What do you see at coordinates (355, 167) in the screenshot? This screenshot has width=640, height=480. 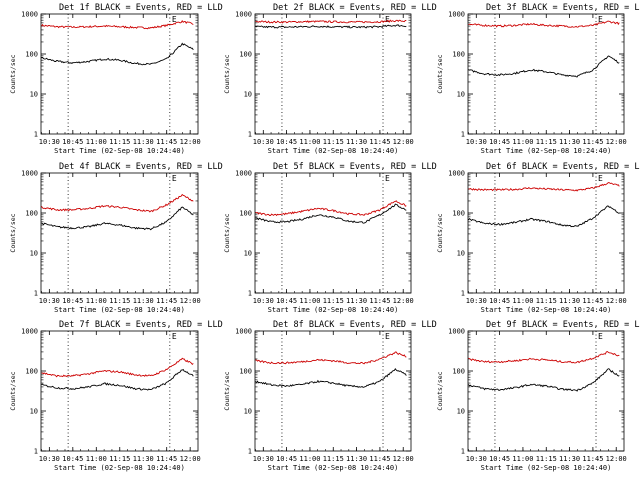 I see `panel-title: Det 5f BLACK = Events, RED = LLD` at bounding box center [355, 167].